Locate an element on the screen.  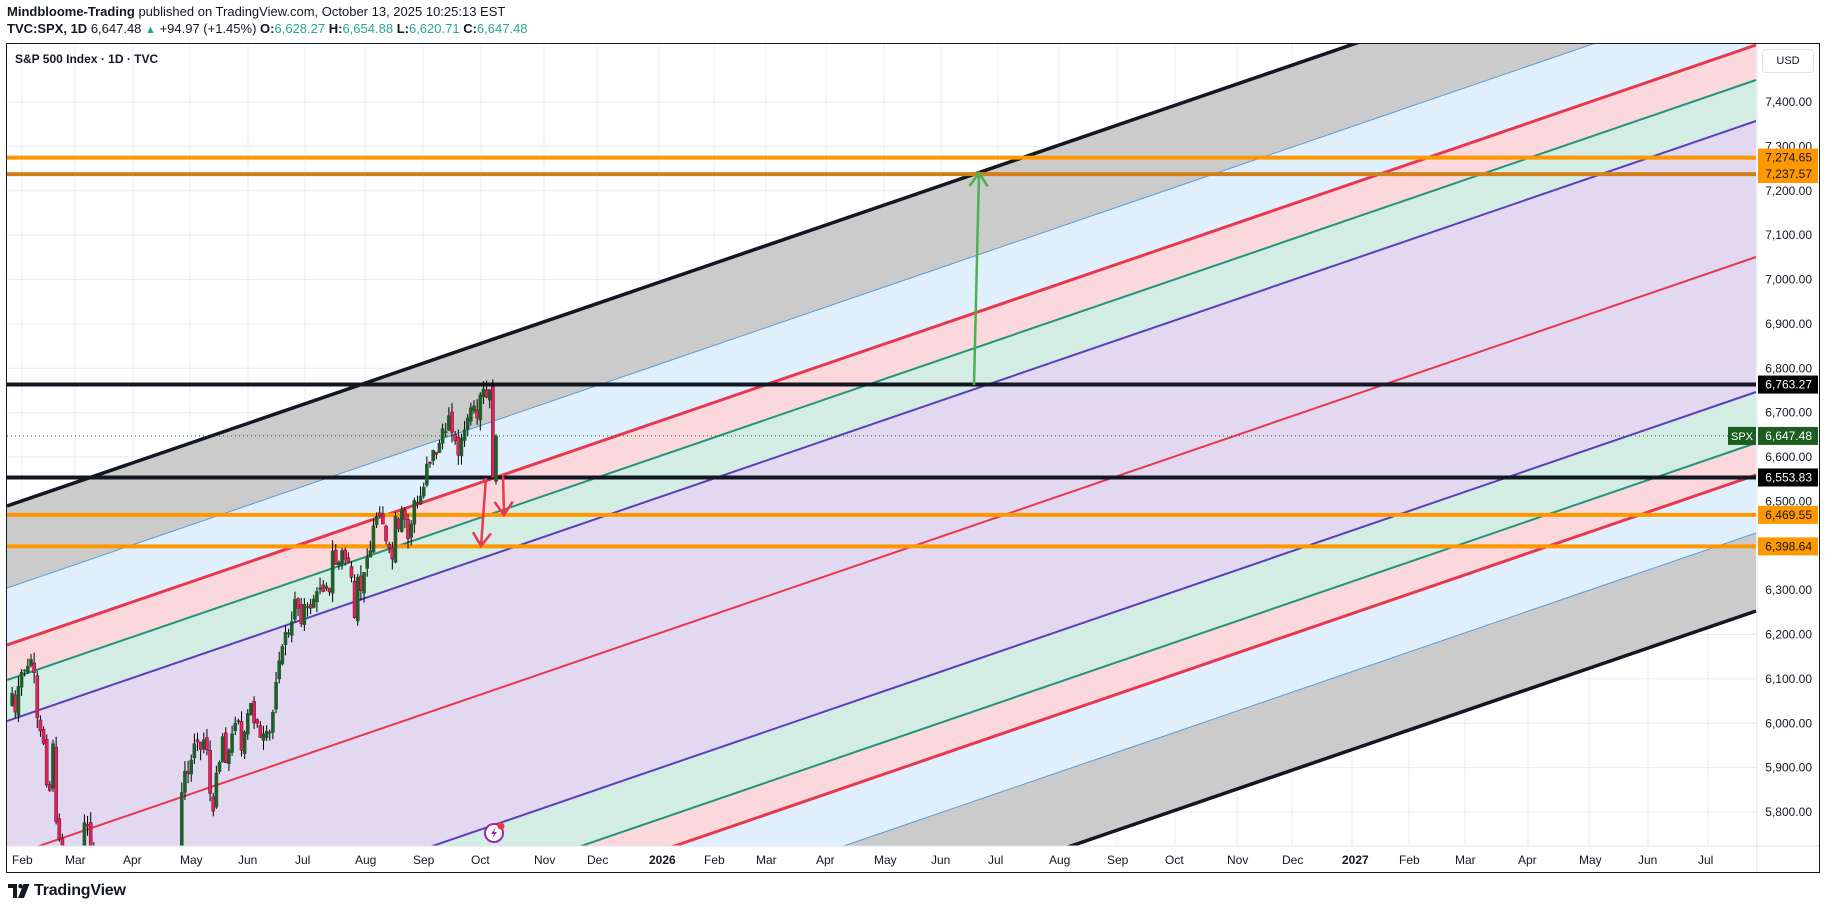
svg-text: 7,274.65 is located at coordinates (1788, 158).